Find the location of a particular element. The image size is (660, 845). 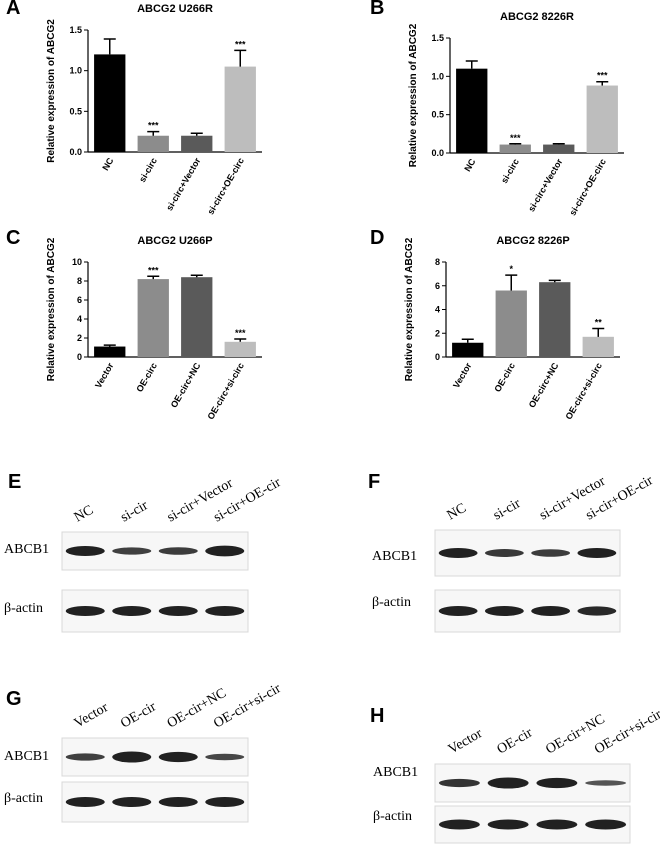

y-tick-label: 10 is located at coordinates (77, 262).